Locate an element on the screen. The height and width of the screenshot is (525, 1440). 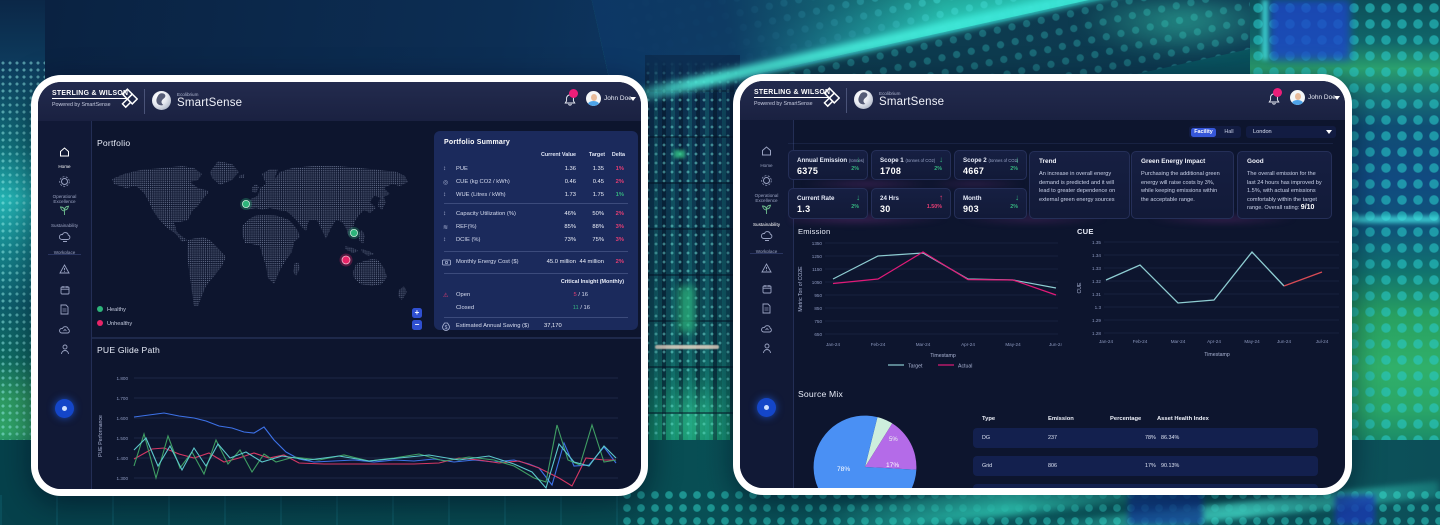
svg-text: 750 is located at coordinates (818, 321).